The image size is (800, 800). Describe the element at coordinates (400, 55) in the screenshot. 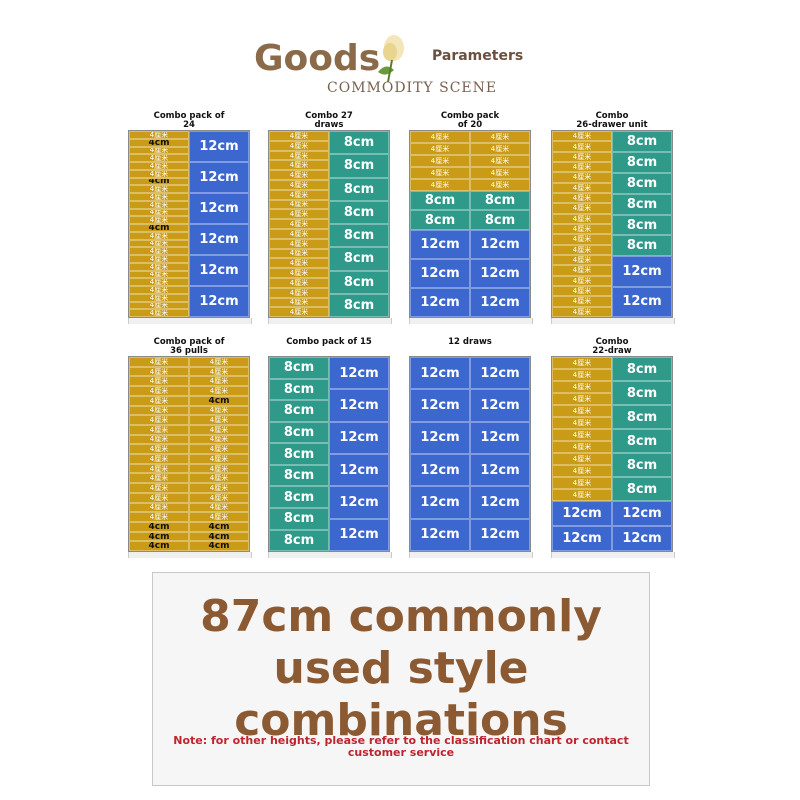

I see `header: Goods Parameters COMMODITY SCENE` at that location.